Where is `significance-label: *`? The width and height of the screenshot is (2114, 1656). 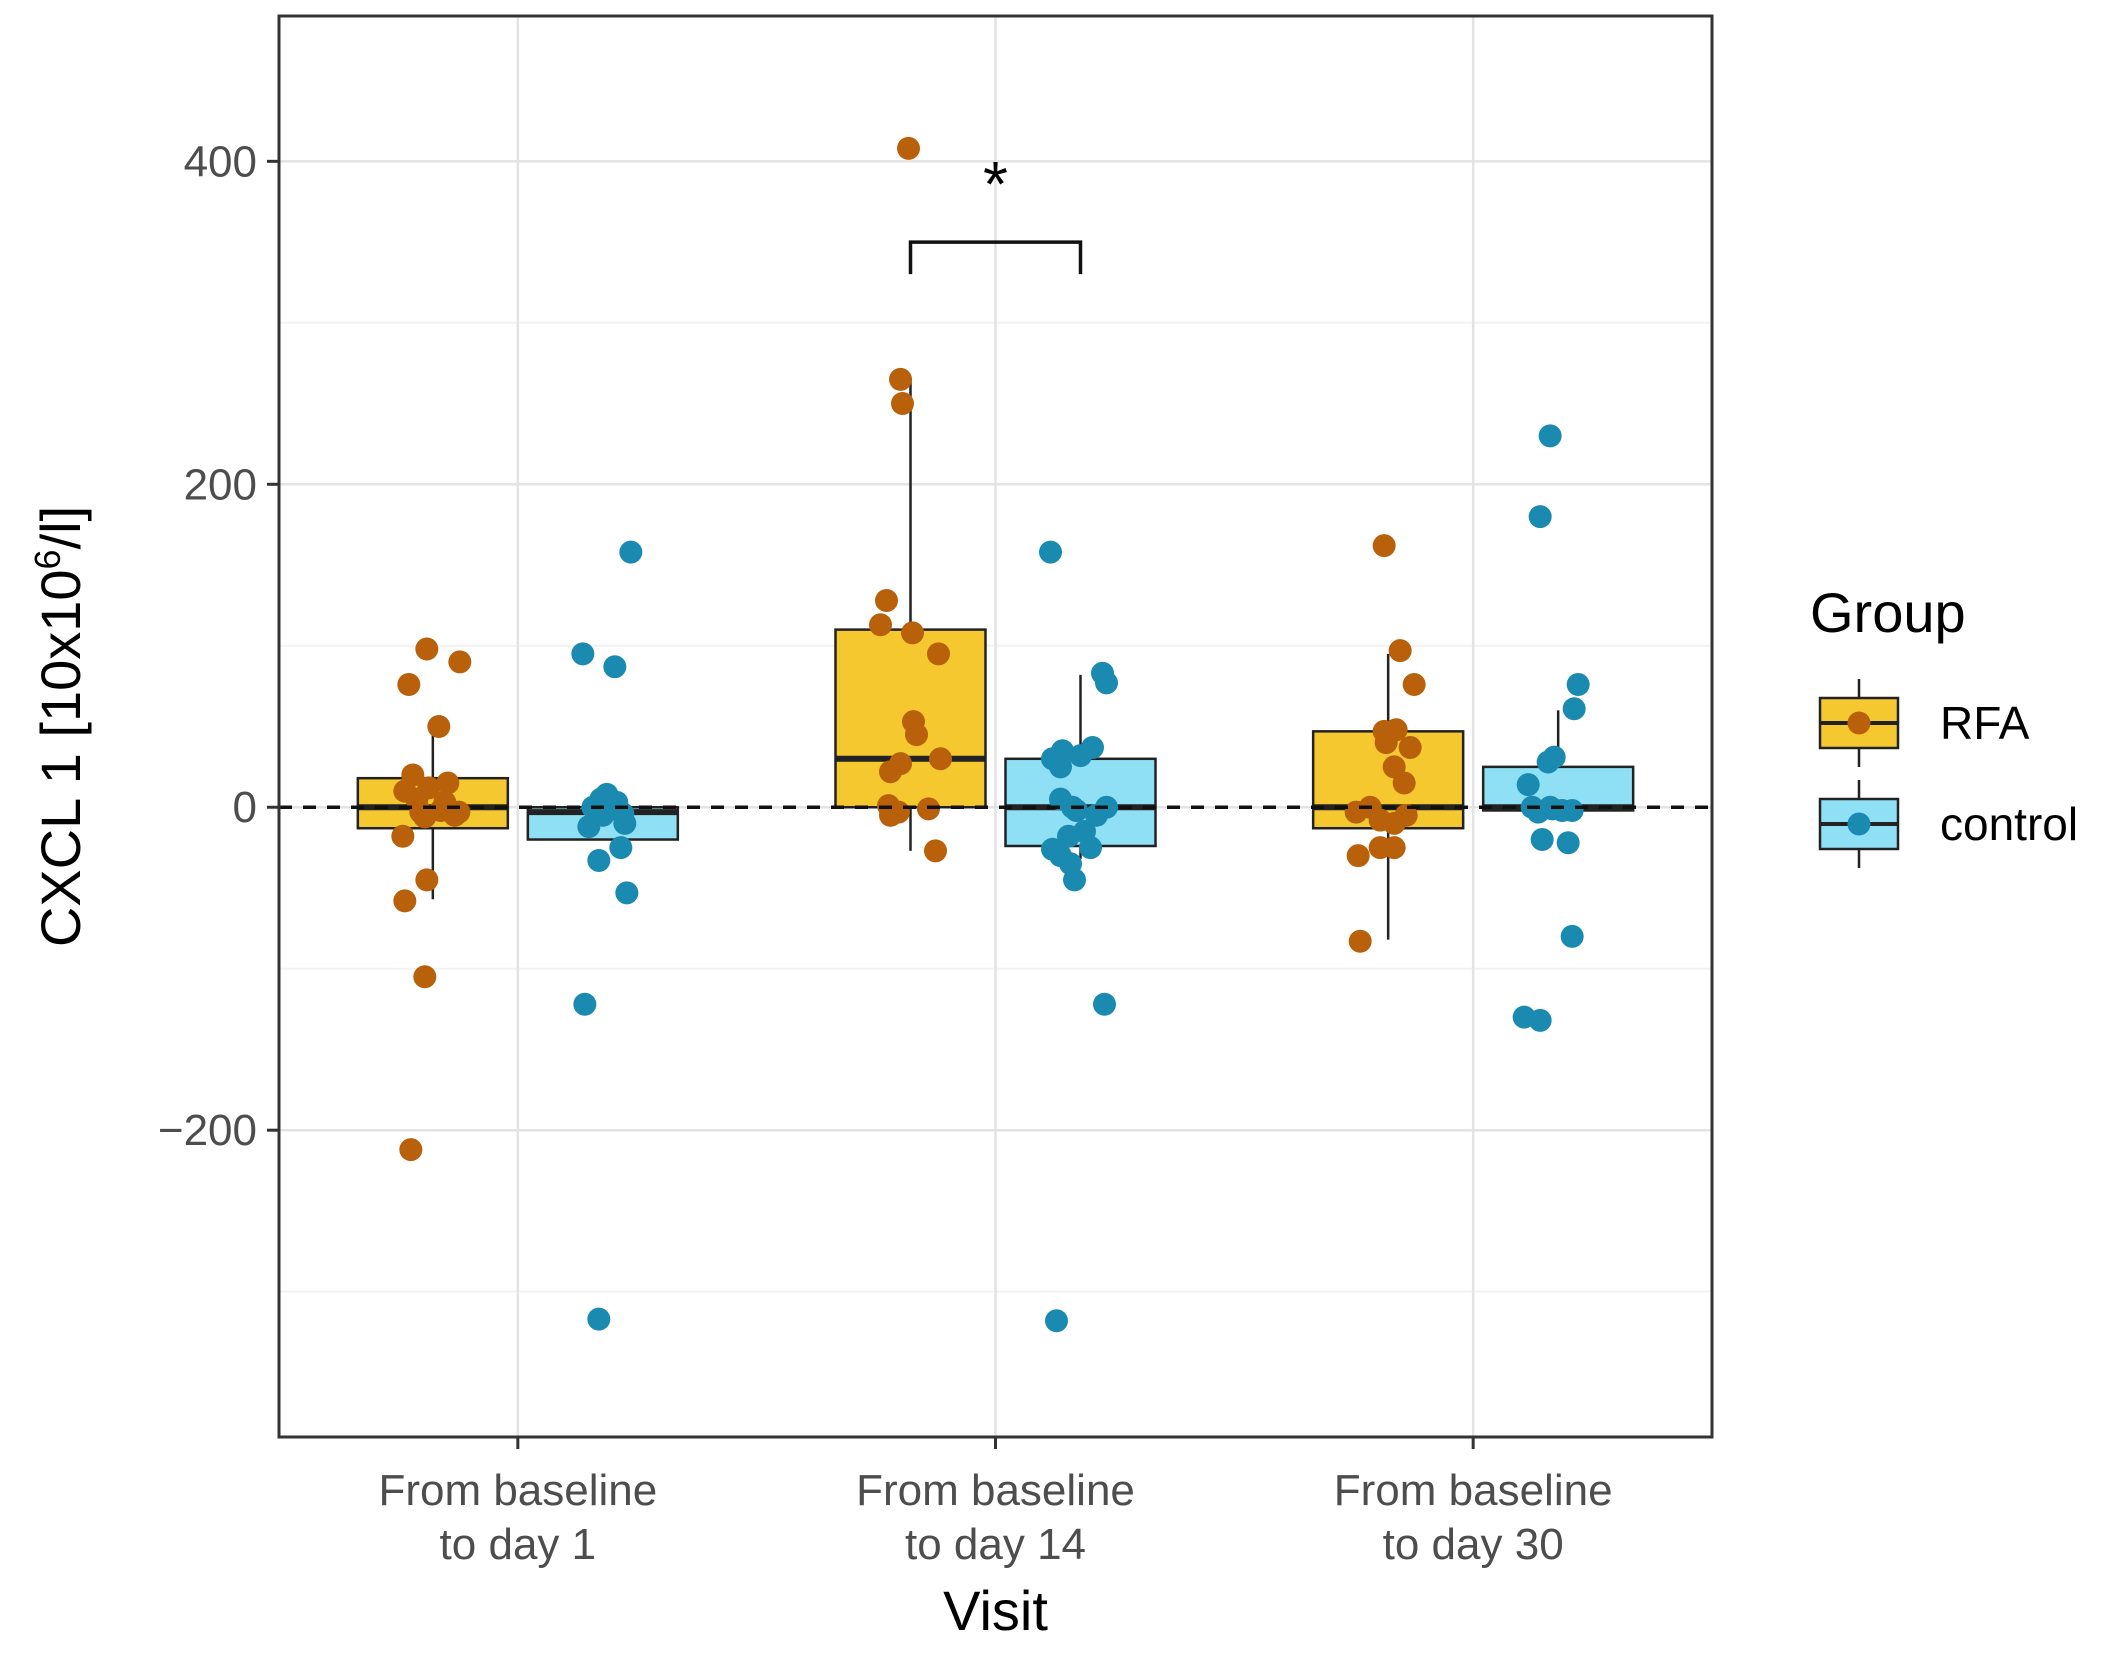
significance-label: * is located at coordinates (995, 184).